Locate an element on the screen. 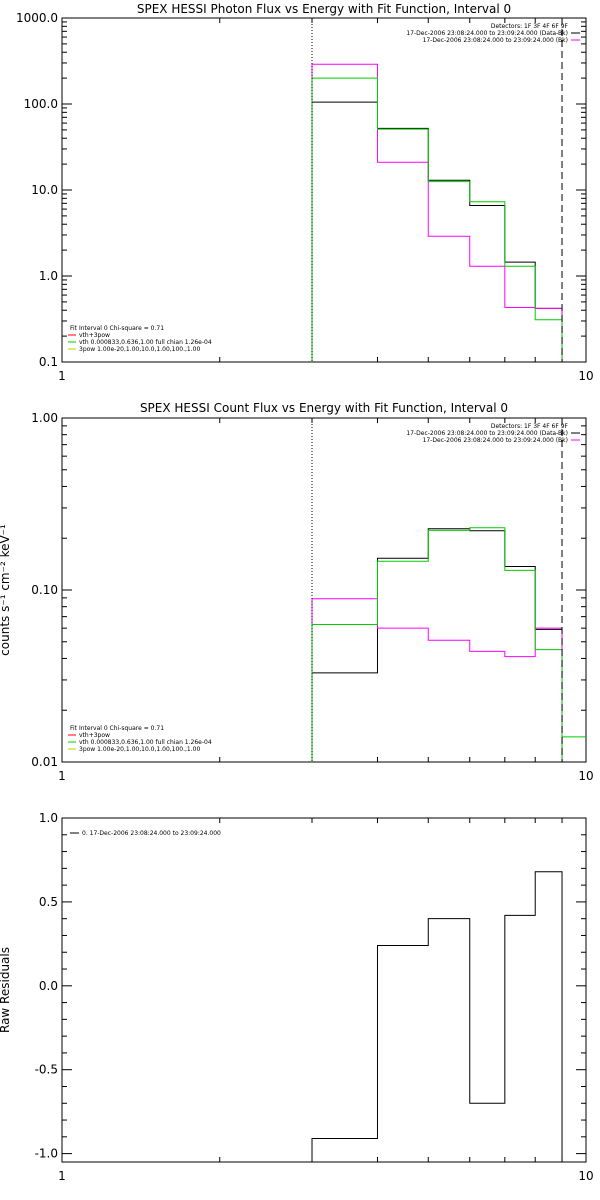  y-tick-label: 10.0 is located at coordinates (44, 190).